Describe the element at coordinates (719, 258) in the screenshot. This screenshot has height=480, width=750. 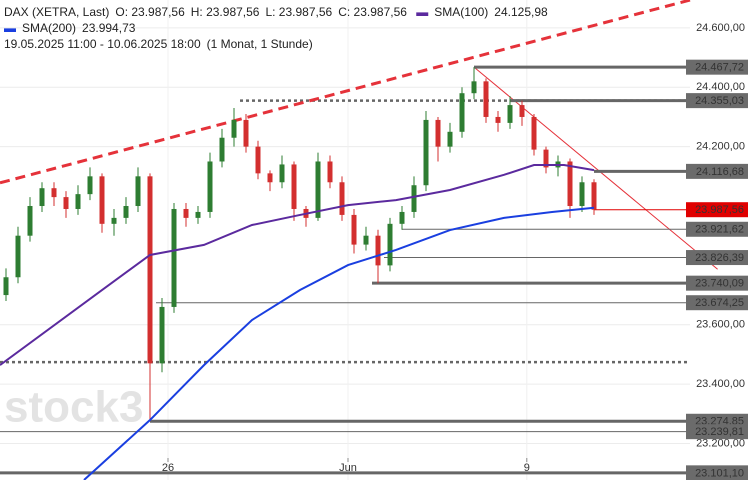
I see `level-label: 23.826,39` at that location.